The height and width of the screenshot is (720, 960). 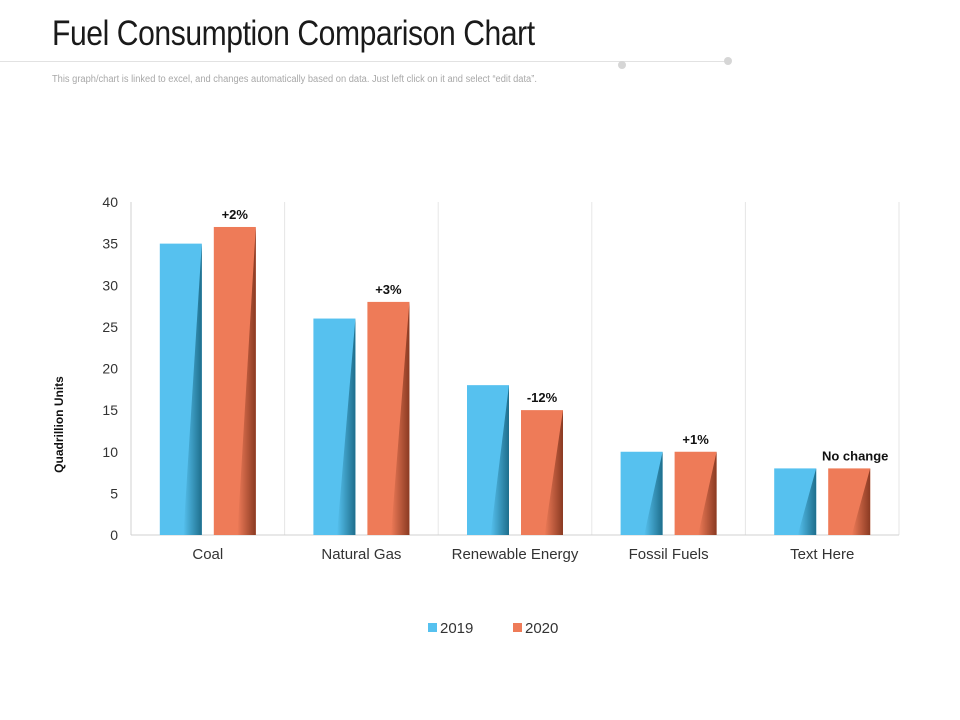 I want to click on y-tick-label: 15, so click(x=110, y=410).